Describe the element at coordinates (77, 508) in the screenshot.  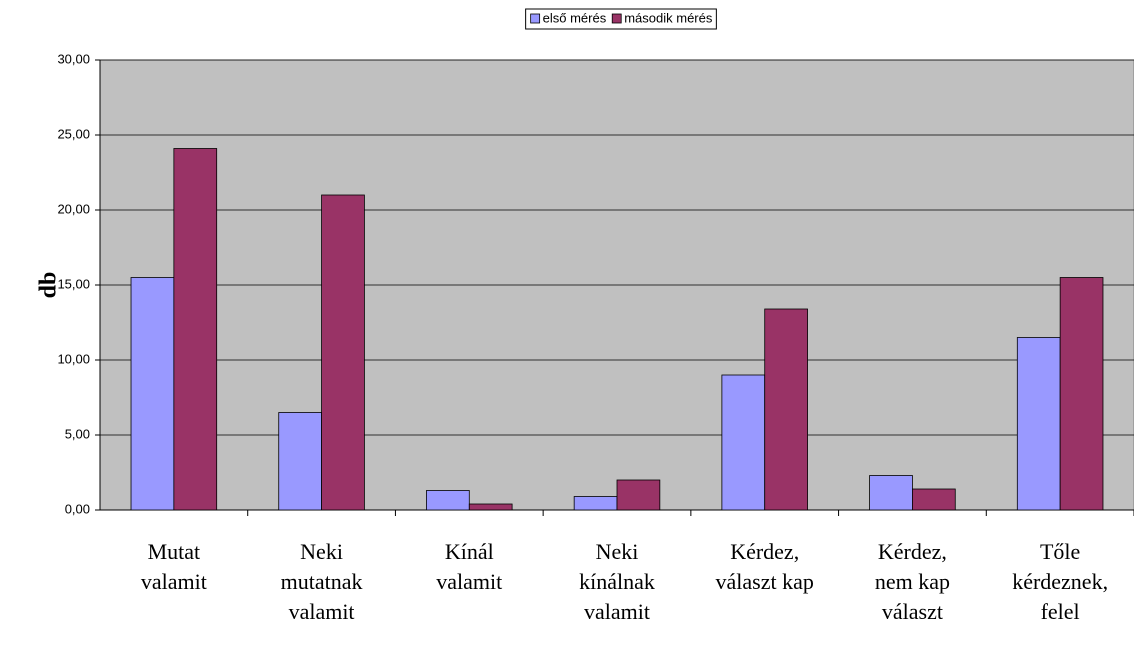
I see `y-tick-label: 0,00` at that location.